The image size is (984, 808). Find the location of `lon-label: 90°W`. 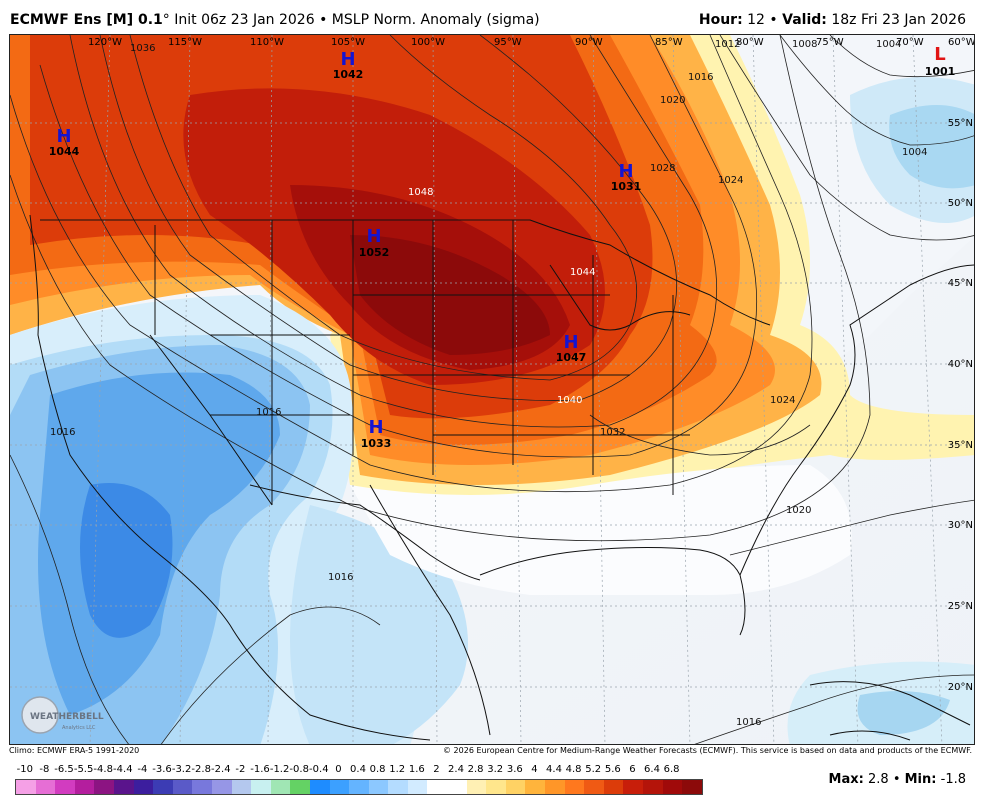

lon-label: 90°W is located at coordinates (589, 42).